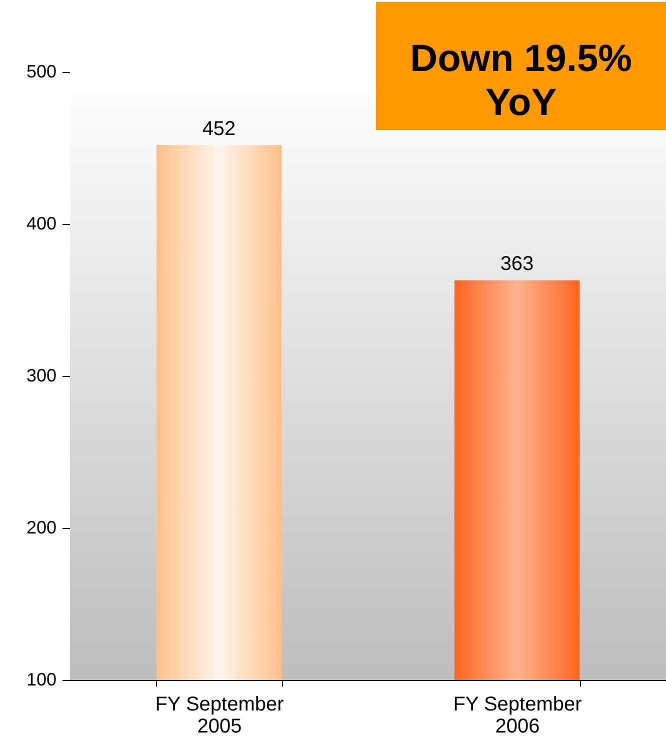 The width and height of the screenshot is (666, 750). I want to click on y-tick-label: 500, so click(41, 72).